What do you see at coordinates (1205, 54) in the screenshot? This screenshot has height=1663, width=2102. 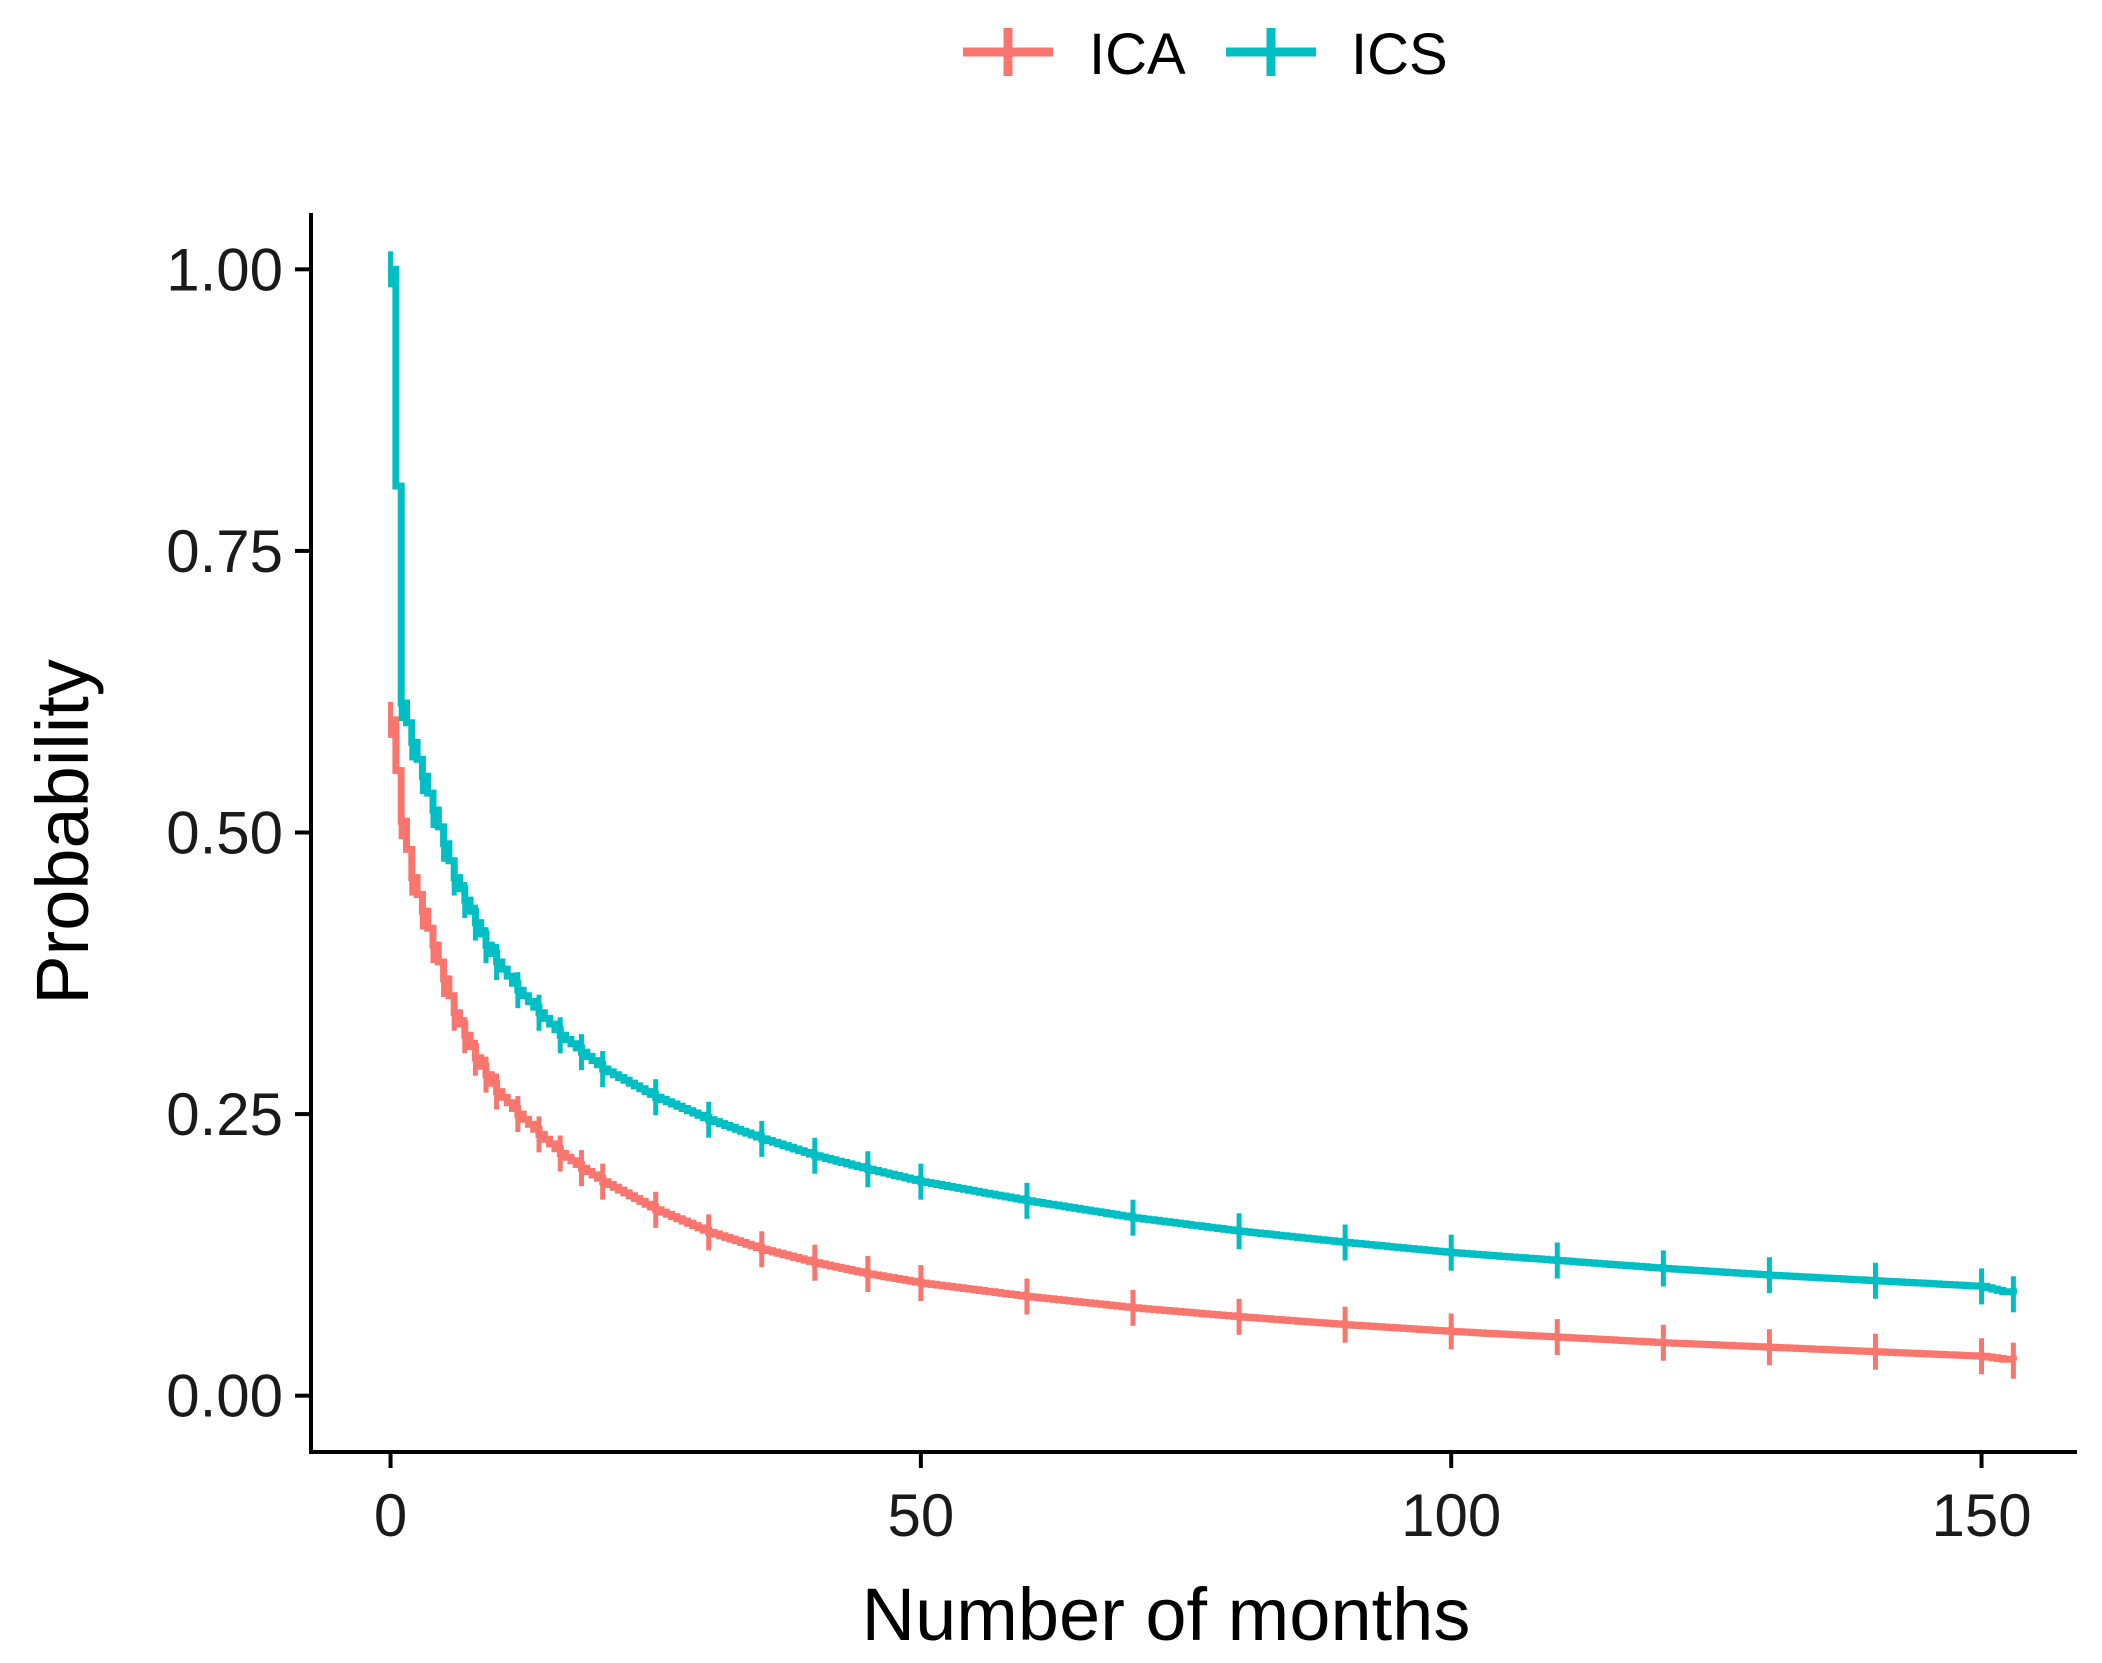 I see `legend: ICA ICS` at bounding box center [1205, 54].